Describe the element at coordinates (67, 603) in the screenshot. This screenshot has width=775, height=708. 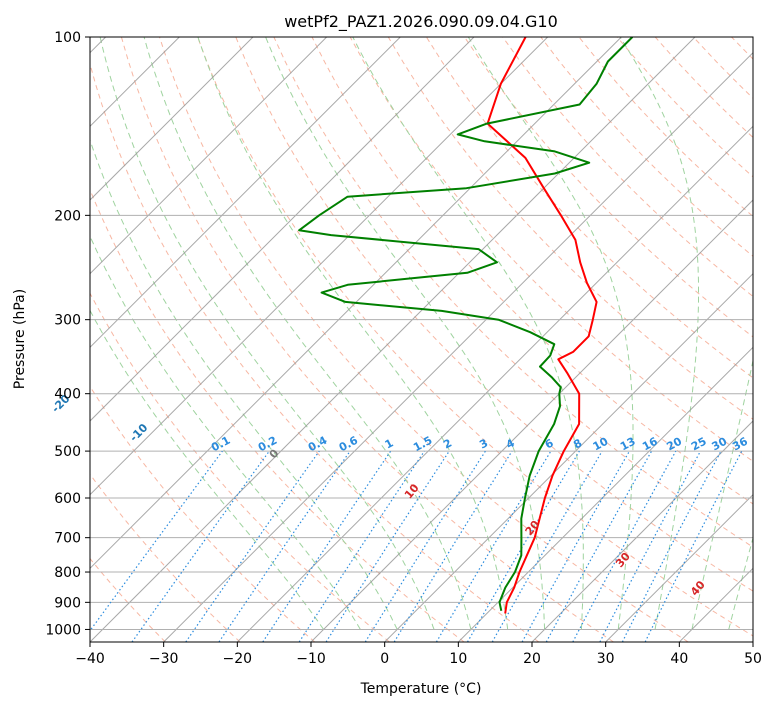
I see `y-tick-label: 900` at that location.